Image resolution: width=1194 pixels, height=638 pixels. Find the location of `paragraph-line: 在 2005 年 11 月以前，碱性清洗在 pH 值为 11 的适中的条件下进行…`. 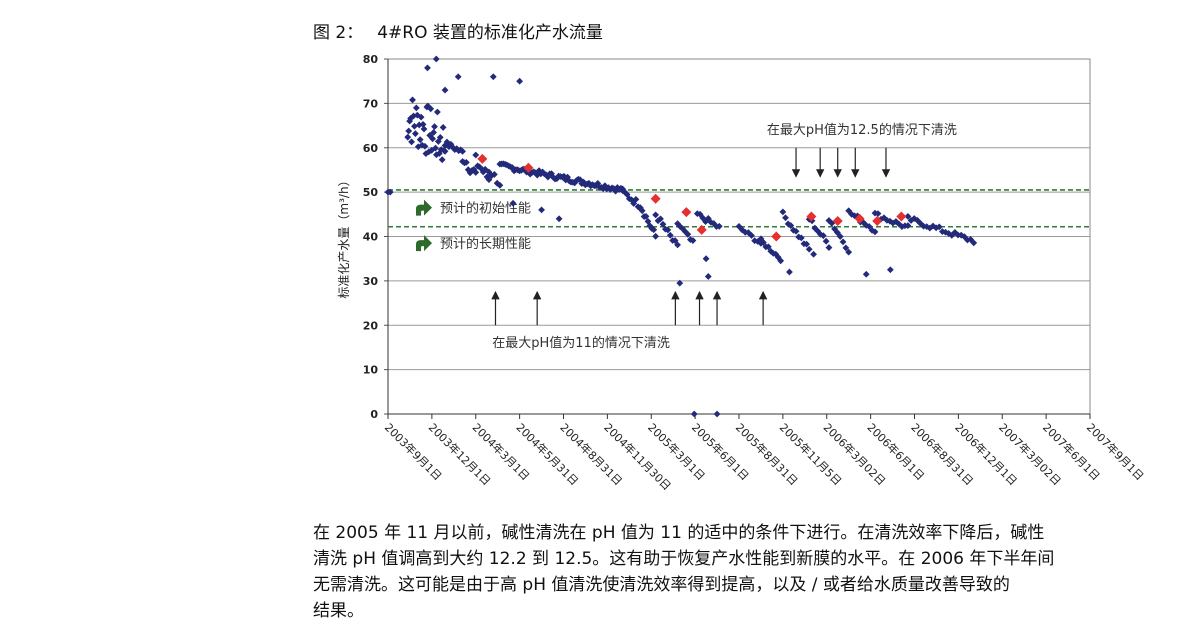

paragraph-line: 在 2005 年 11 月以前，碱性清洗在 pH 值为 11 的适中的条件下进行… is located at coordinates (679, 533).